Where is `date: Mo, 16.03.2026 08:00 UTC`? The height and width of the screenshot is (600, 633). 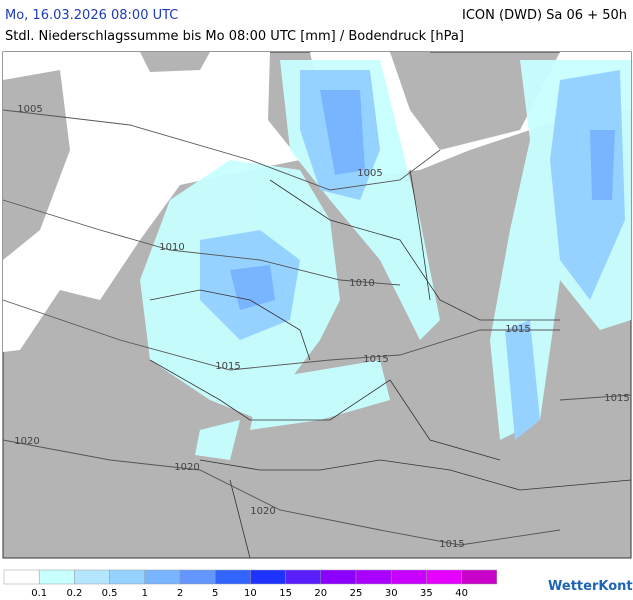 date: Mo, 16.03.2026 08:00 UTC is located at coordinates (91, 15).